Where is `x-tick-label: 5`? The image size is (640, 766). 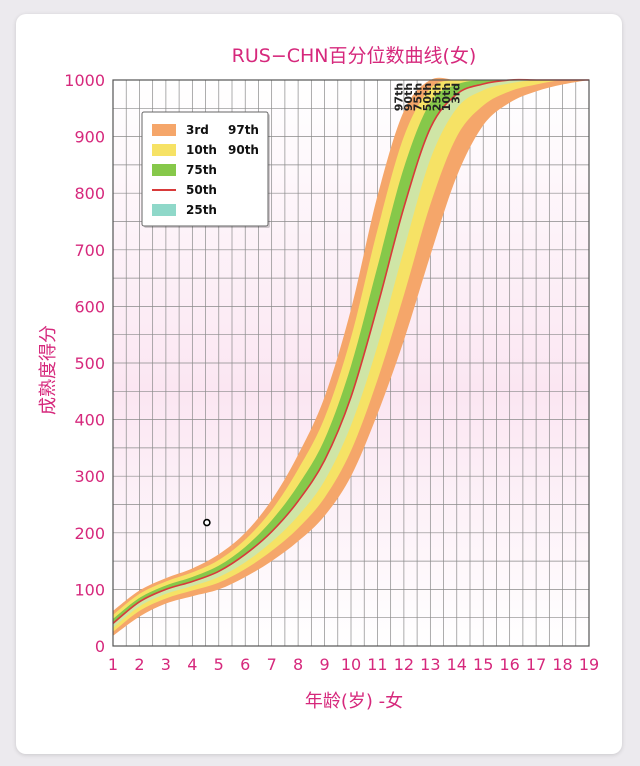 x-tick-label: 5 is located at coordinates (219, 664).